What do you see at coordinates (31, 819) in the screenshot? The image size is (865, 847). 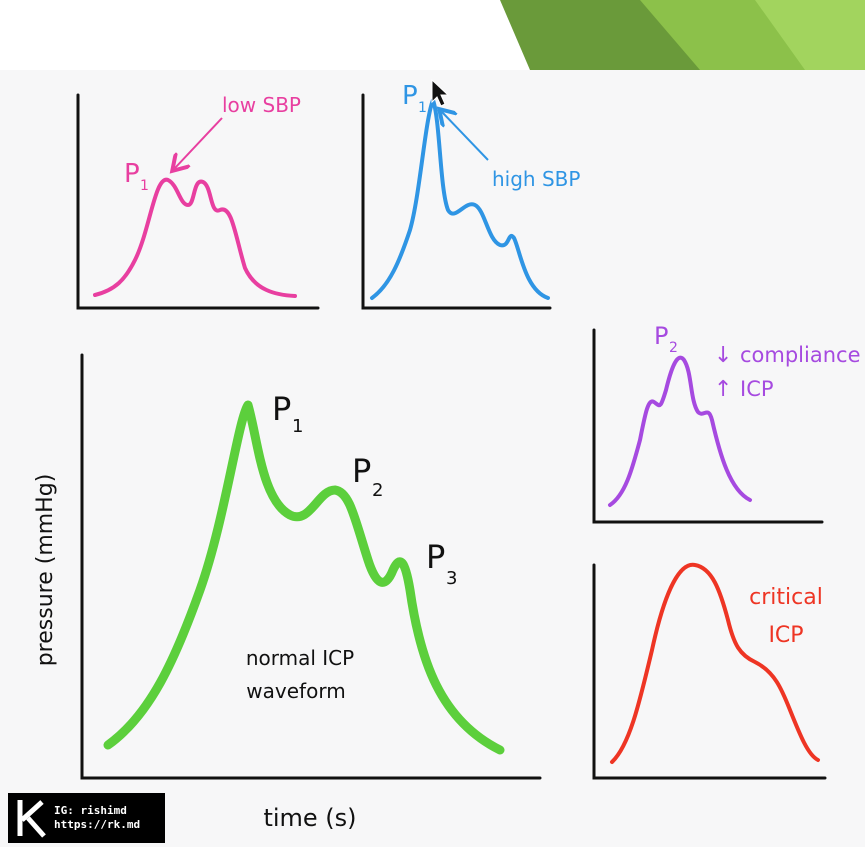 I see `rk-logo-icon` at bounding box center [31, 819].